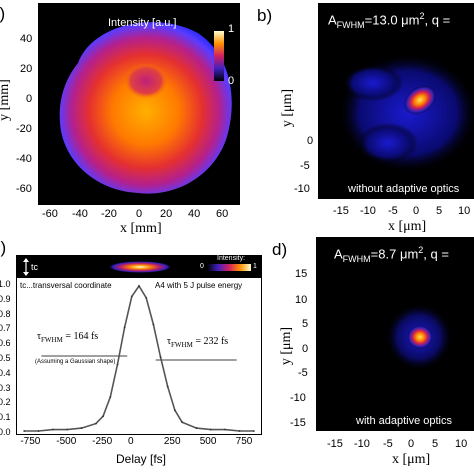  Describe the element at coordinates (75, 362) in the screenshot. I see `gaussian-note: (Assuming a Gaussian shape)` at that location.